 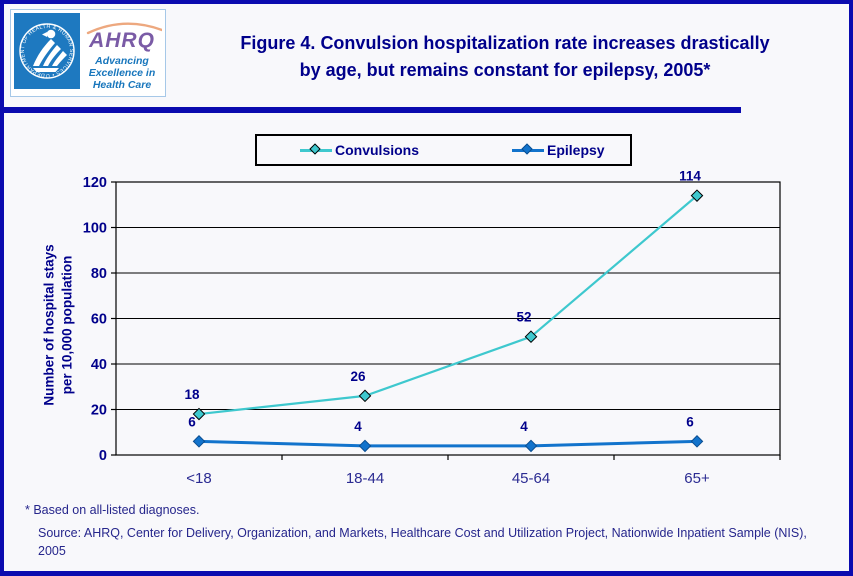 What do you see at coordinates (103, 456) in the screenshot?
I see `y-tick-label: 0` at bounding box center [103, 456].